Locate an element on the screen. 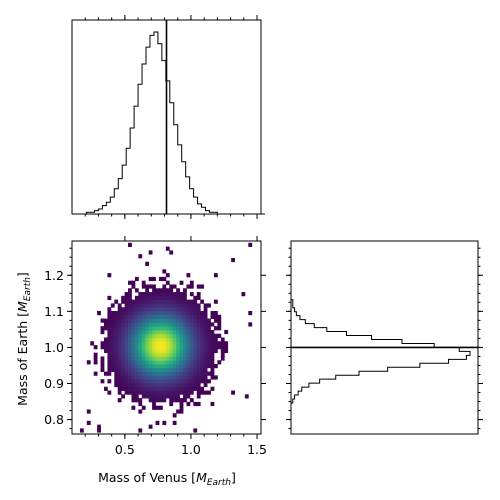  x-axis-label-close: ] is located at coordinates (233, 477).